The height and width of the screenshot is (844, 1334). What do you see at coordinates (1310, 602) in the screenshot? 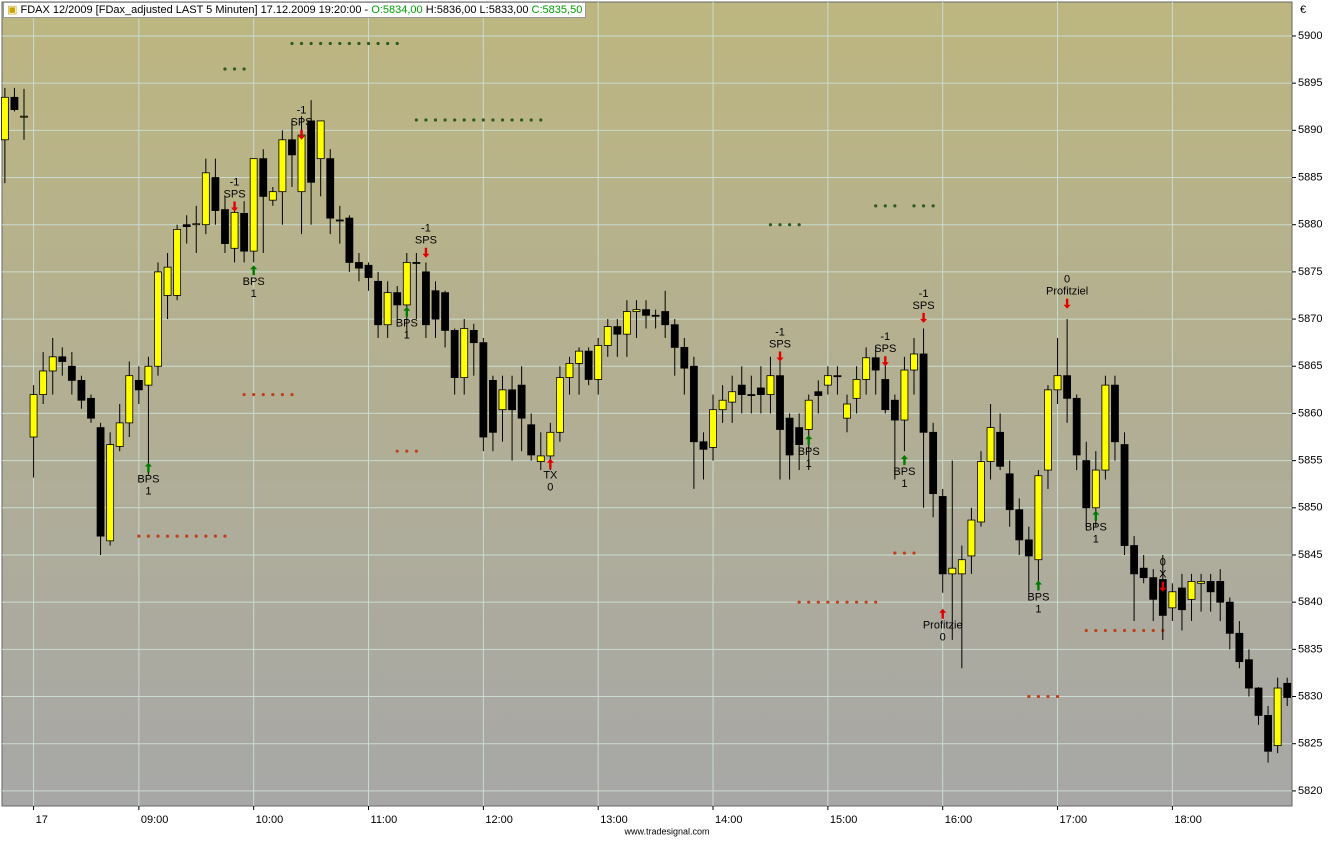
I see `y-tick-label: 5840` at bounding box center [1310, 602].